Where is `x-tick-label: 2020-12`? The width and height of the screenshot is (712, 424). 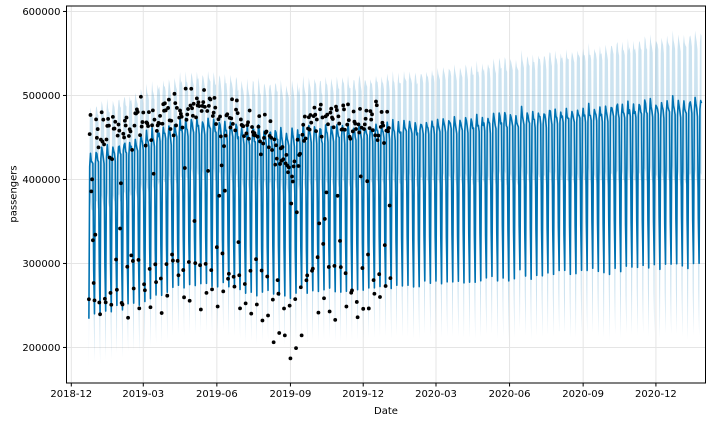 x-tick-label: 2020-12 is located at coordinates (656, 394).